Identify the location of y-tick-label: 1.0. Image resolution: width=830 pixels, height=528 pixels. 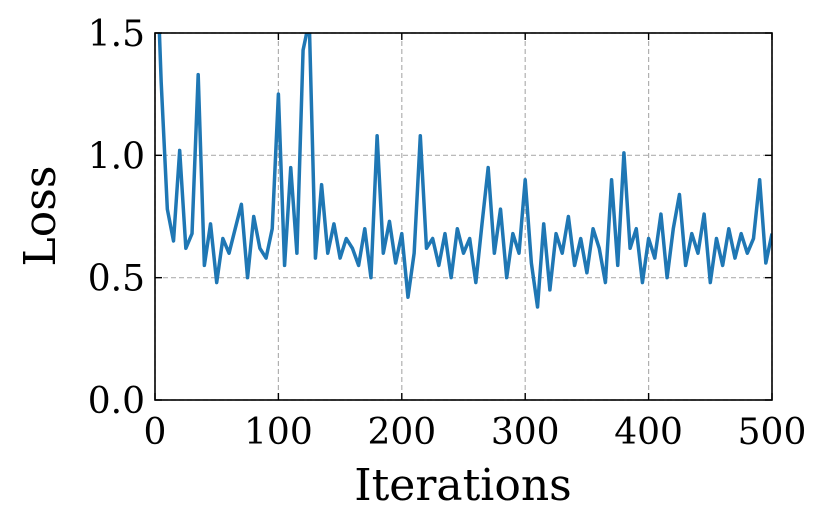
(116, 156).